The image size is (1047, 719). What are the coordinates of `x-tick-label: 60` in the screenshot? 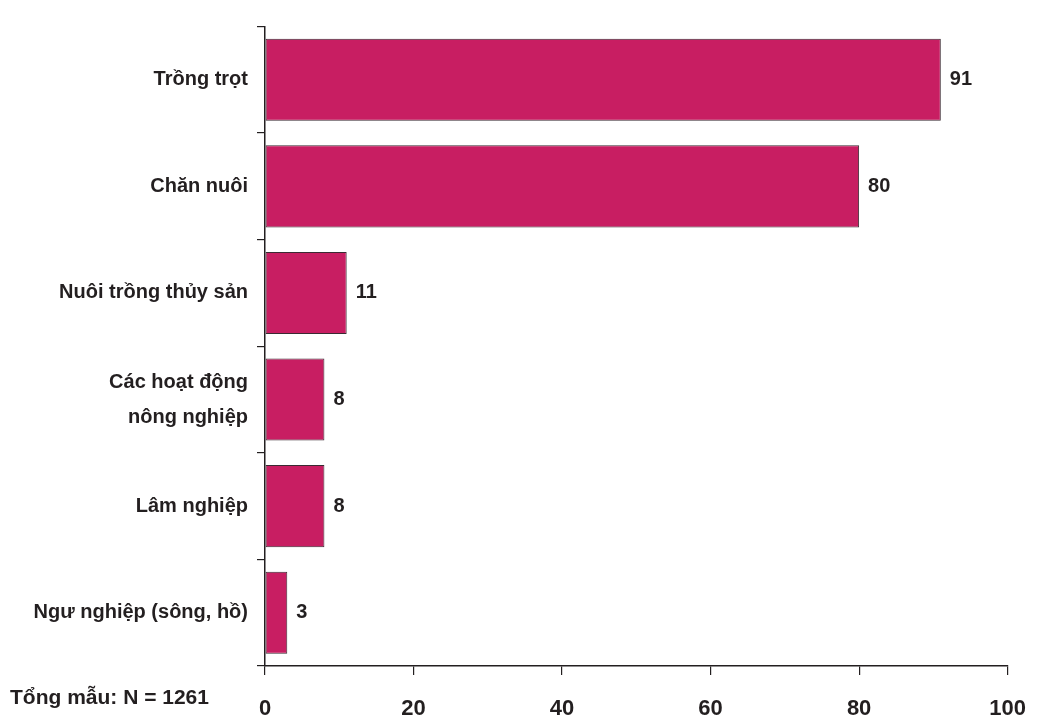 It's located at (710, 707).